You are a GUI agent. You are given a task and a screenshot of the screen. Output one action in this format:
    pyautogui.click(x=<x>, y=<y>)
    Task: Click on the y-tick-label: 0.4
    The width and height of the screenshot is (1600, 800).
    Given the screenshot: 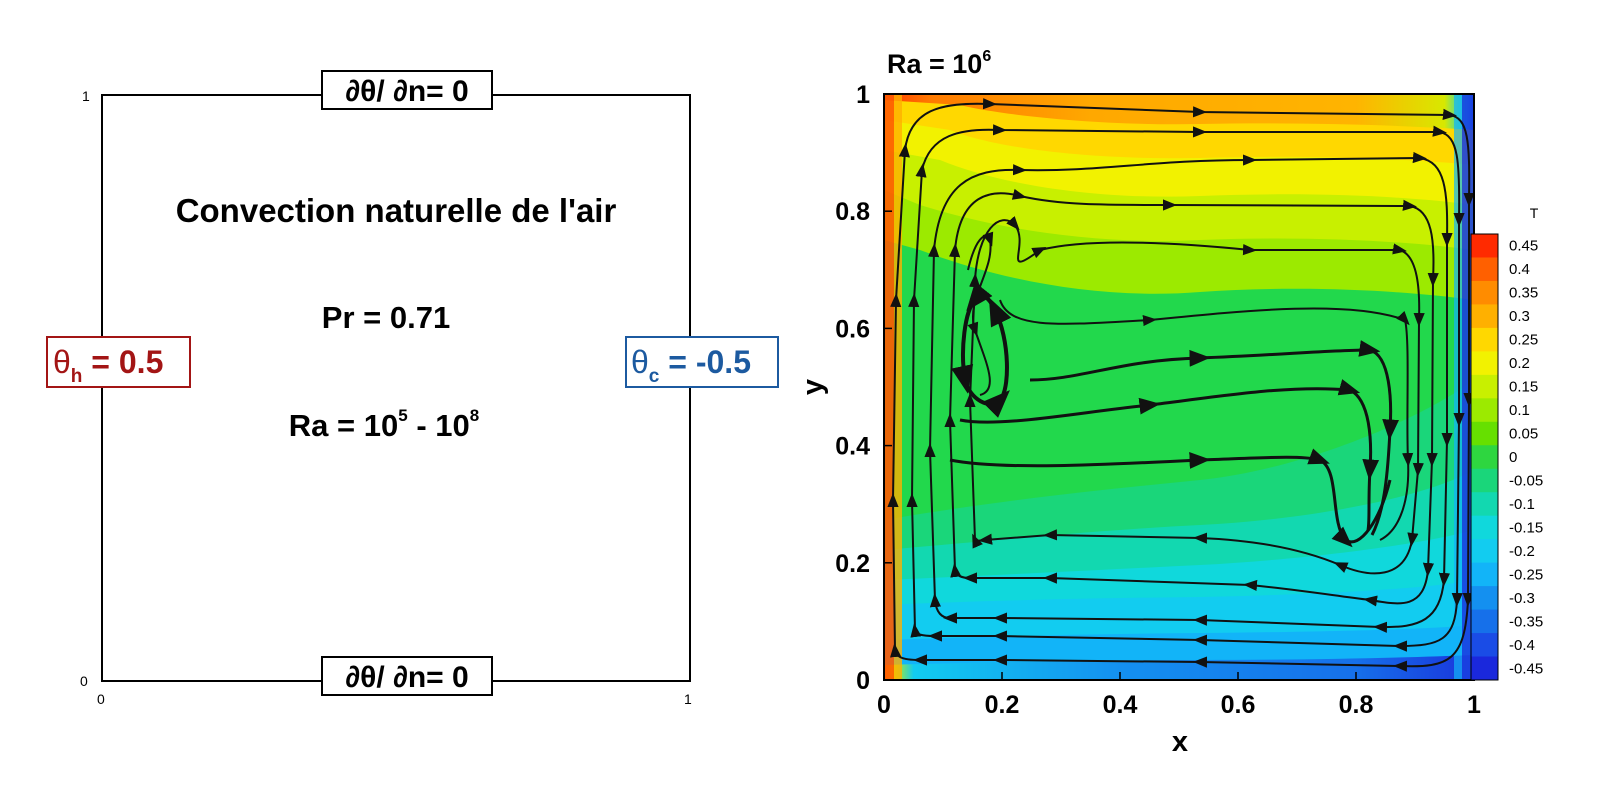 What is the action you would take?
    pyautogui.click(x=852, y=447)
    